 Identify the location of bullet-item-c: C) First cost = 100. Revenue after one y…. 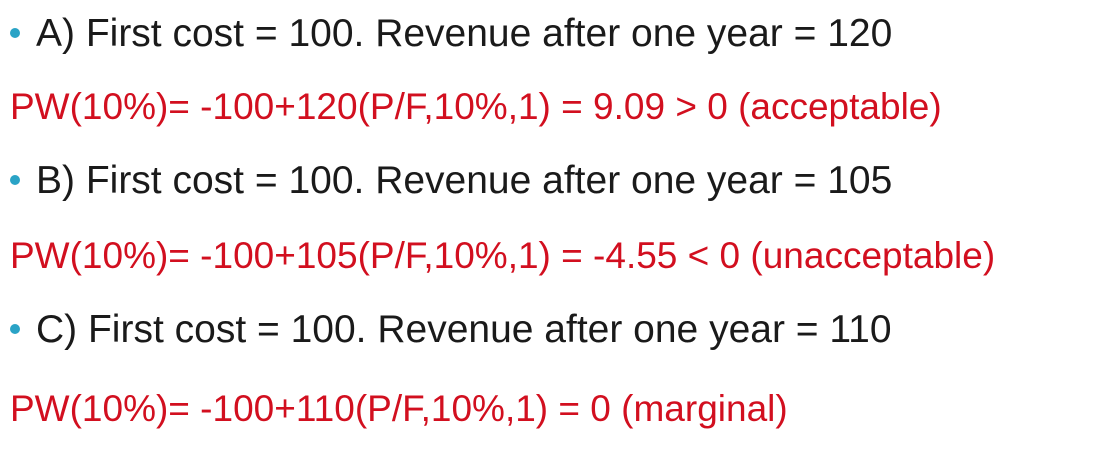
(451, 329).